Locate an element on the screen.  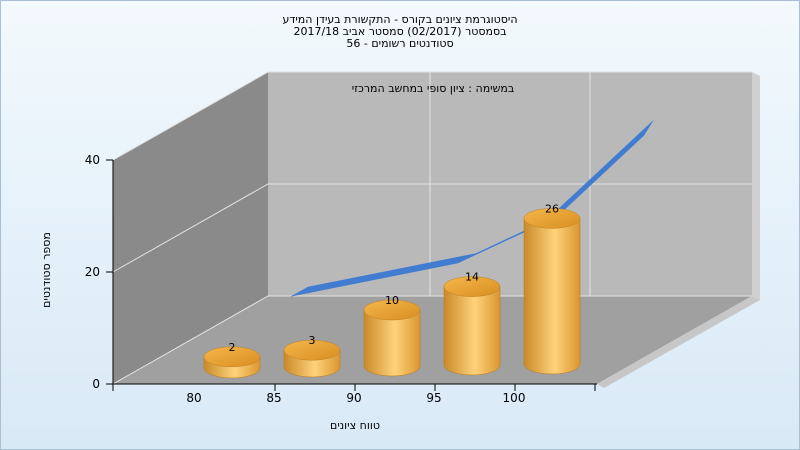
floor-edge is located at coordinates (678, 342).